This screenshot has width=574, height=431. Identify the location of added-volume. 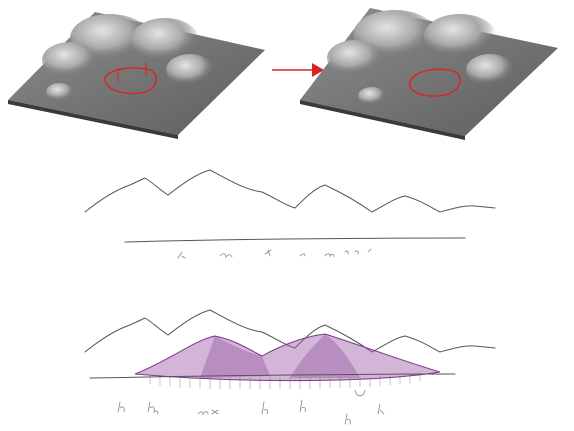
(287, 357).